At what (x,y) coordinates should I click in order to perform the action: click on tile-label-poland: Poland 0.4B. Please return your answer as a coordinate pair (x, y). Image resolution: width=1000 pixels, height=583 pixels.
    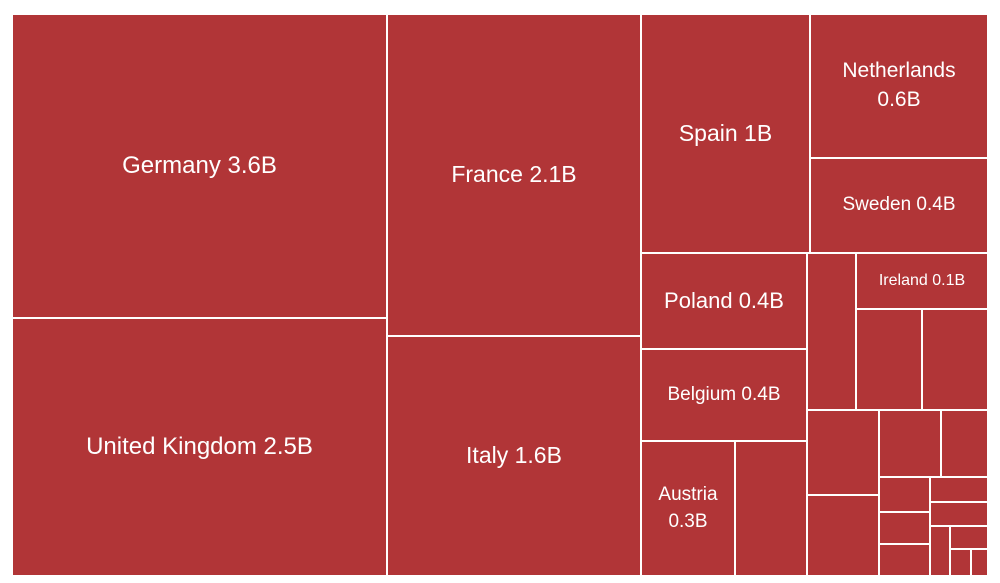
    Looking at the image, I should click on (724, 301).